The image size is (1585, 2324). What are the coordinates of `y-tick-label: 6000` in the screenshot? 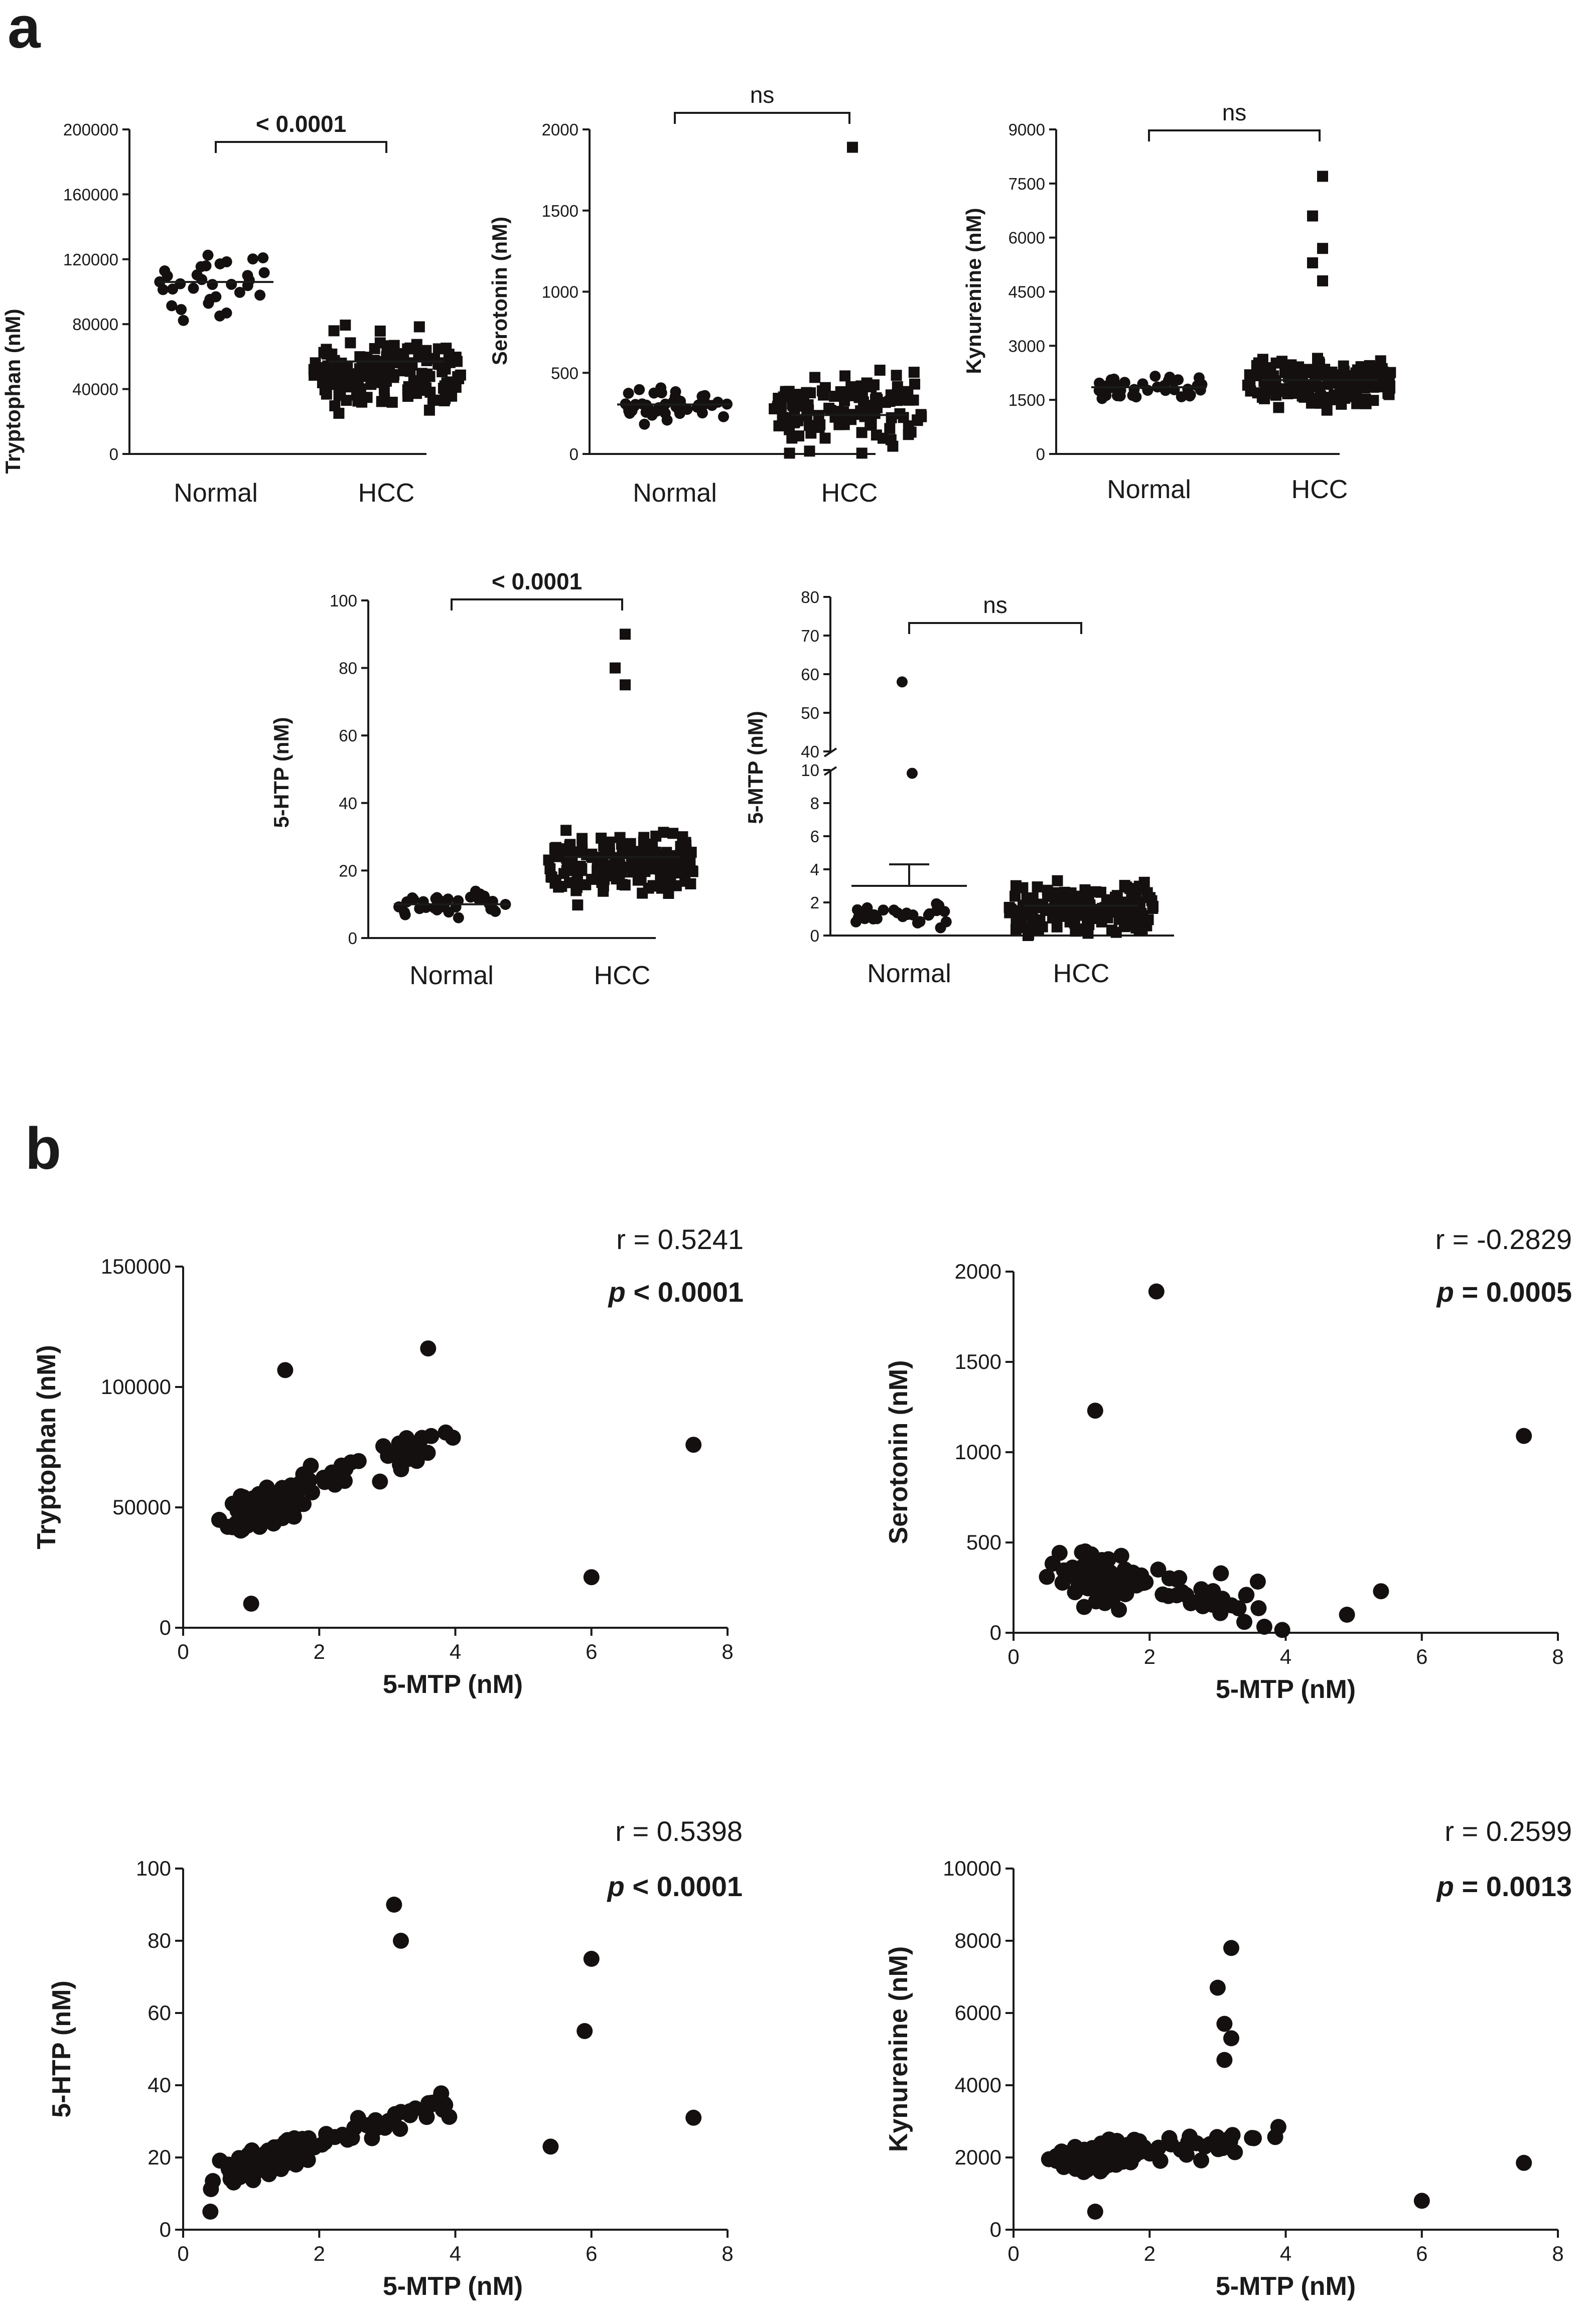 It's located at (1026, 238).